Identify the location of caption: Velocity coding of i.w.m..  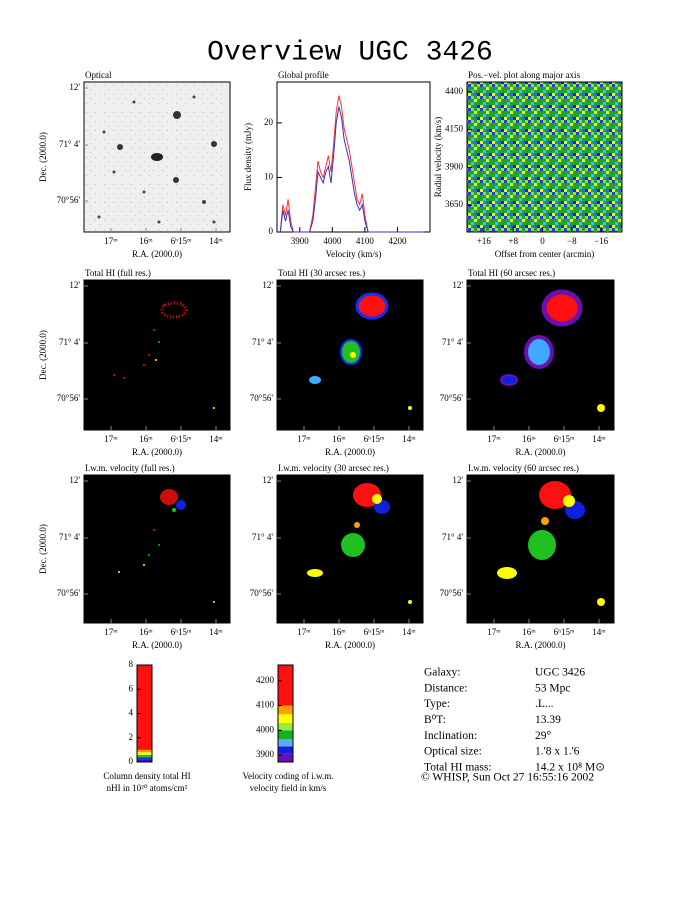
(288, 776).